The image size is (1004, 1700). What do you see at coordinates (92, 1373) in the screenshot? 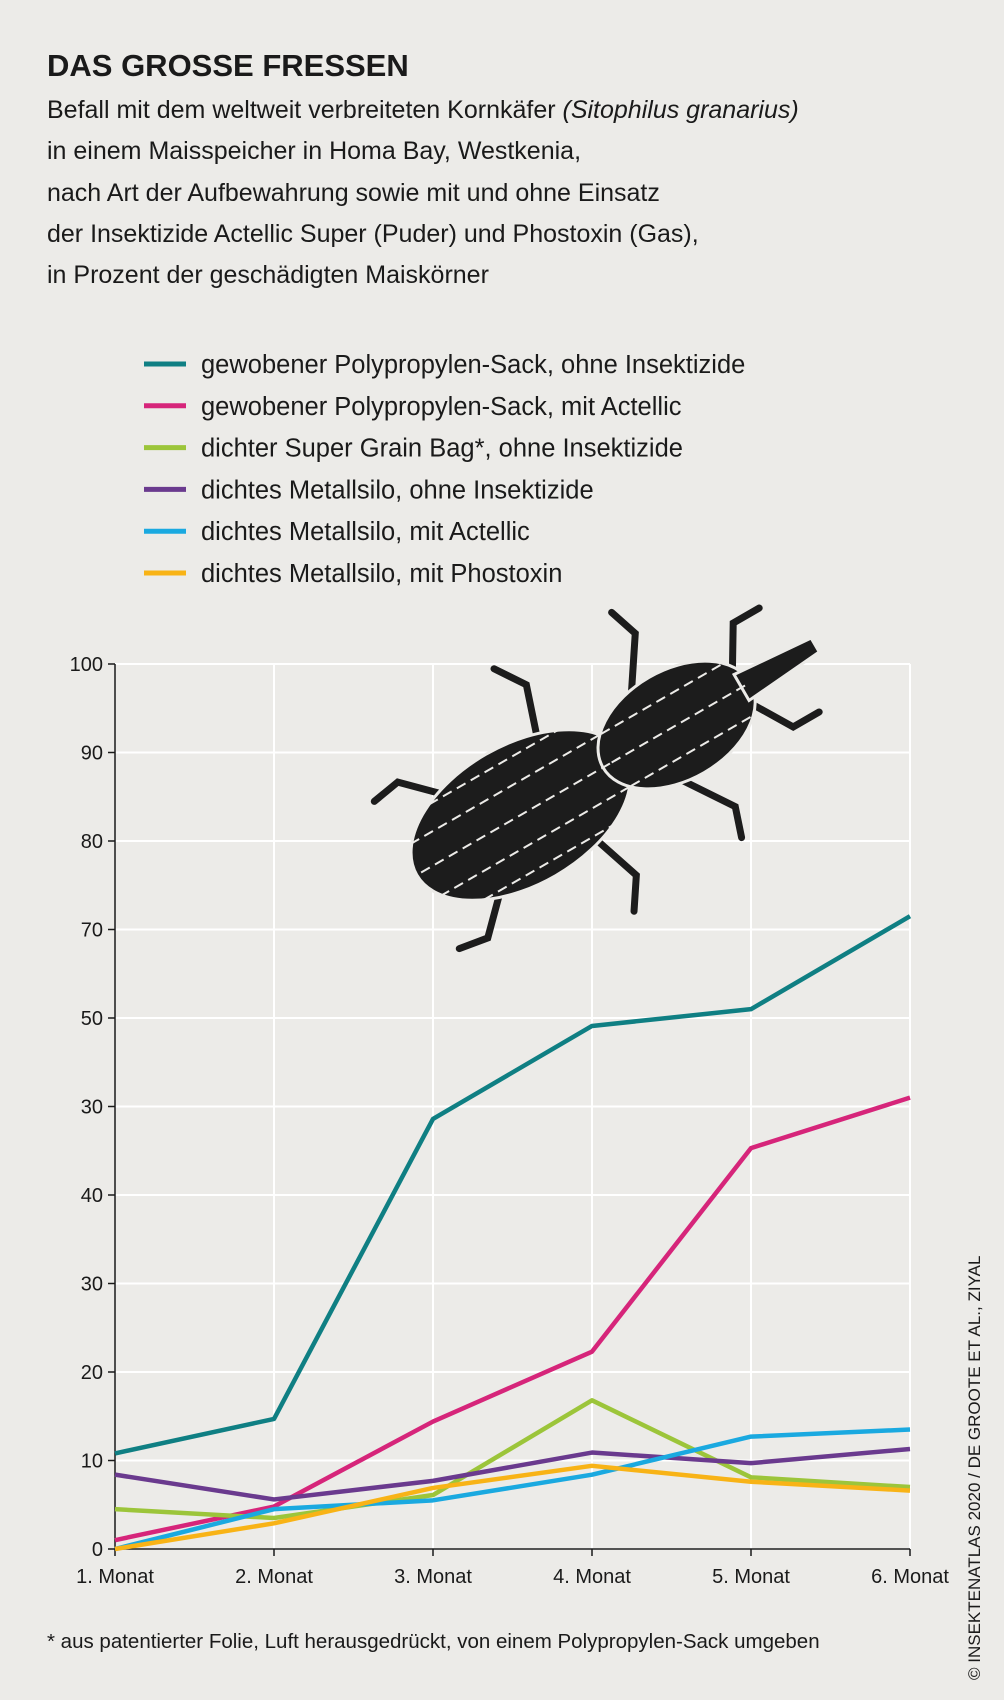
I see `y-tick-label: 20` at bounding box center [92, 1373].